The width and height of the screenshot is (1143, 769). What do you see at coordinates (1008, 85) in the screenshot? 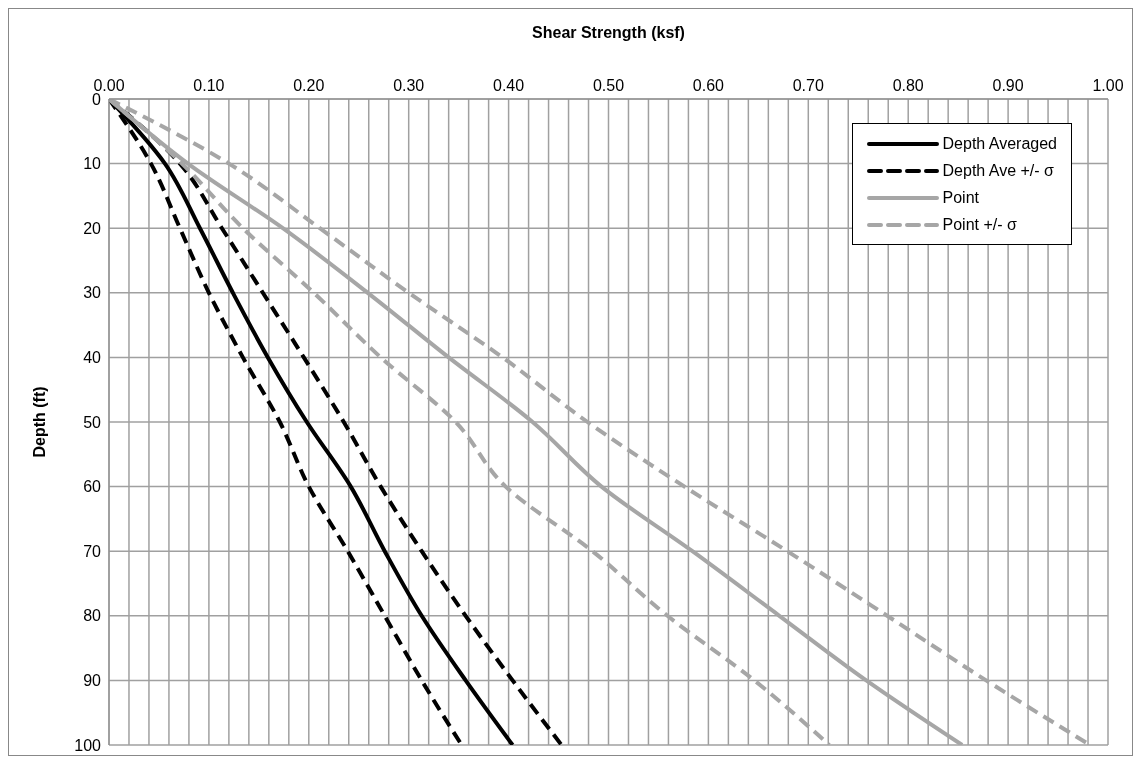
I see `x-tick-label: 0.90` at bounding box center [1008, 85].